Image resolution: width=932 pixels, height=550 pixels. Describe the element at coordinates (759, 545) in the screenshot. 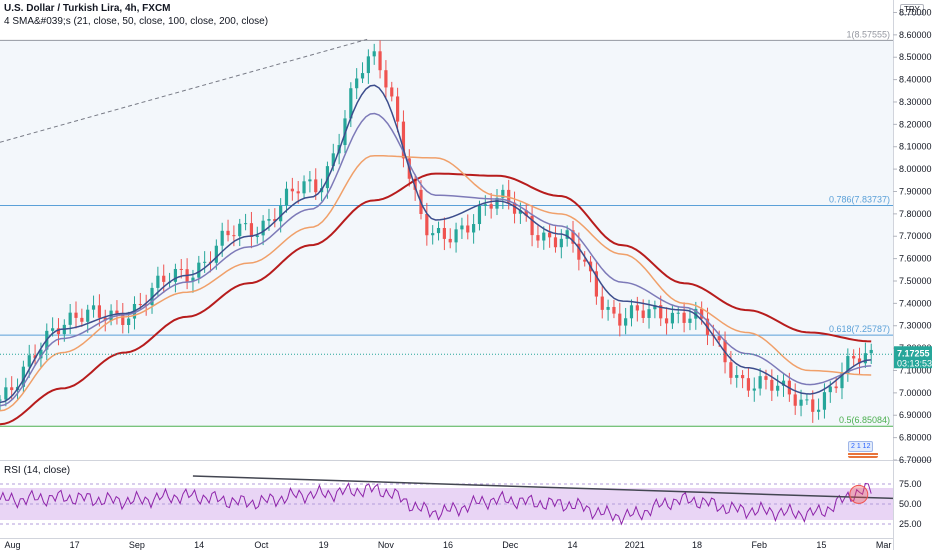

I see `x-tick-label: Feb` at that location.